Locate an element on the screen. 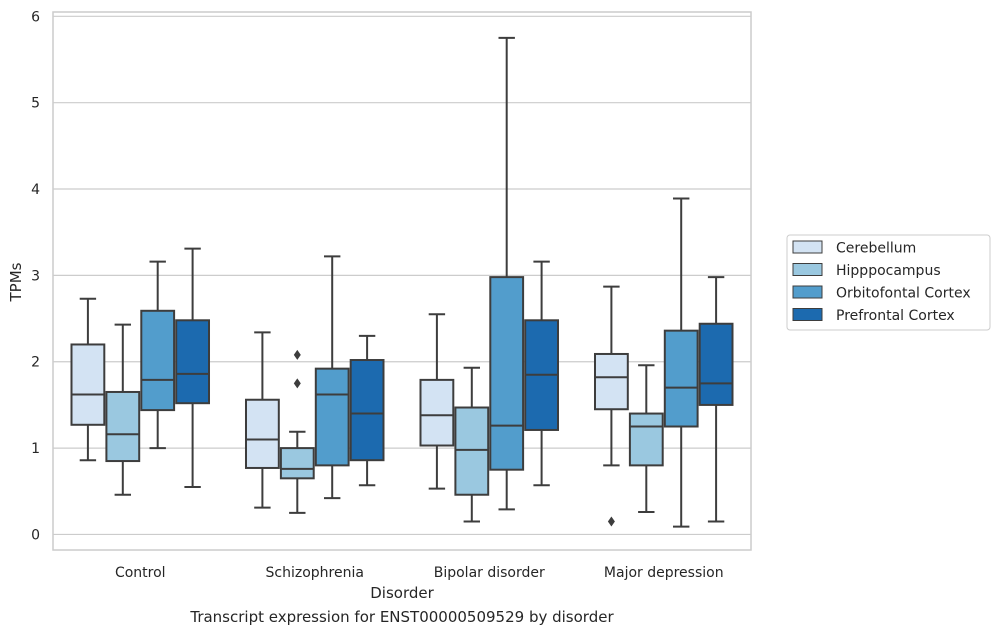  x-tick-label: Major depression is located at coordinates (664, 573).